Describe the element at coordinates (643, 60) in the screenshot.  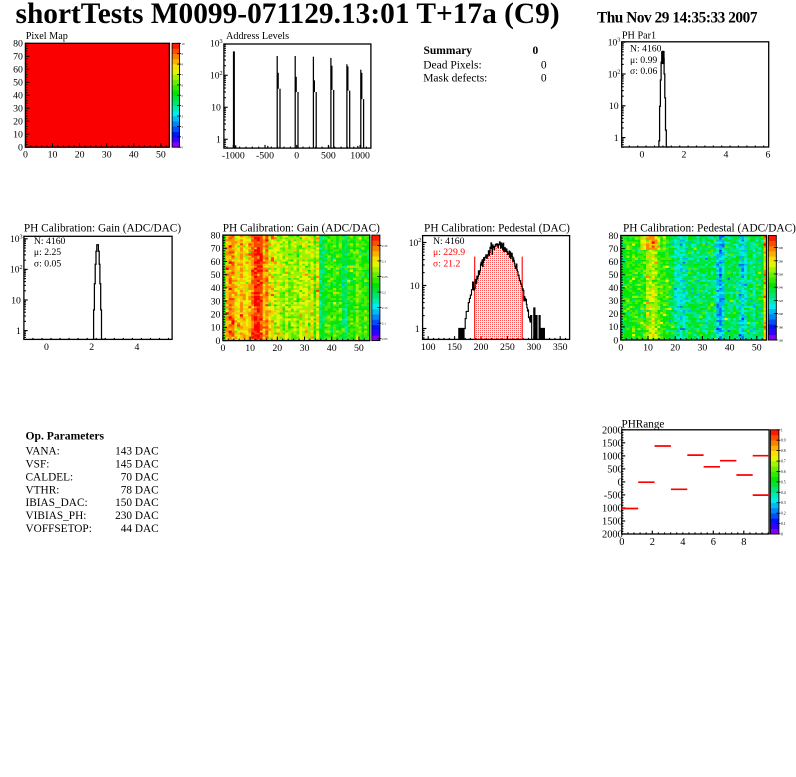
I see `svg-text: μ: 0.99` at that location.